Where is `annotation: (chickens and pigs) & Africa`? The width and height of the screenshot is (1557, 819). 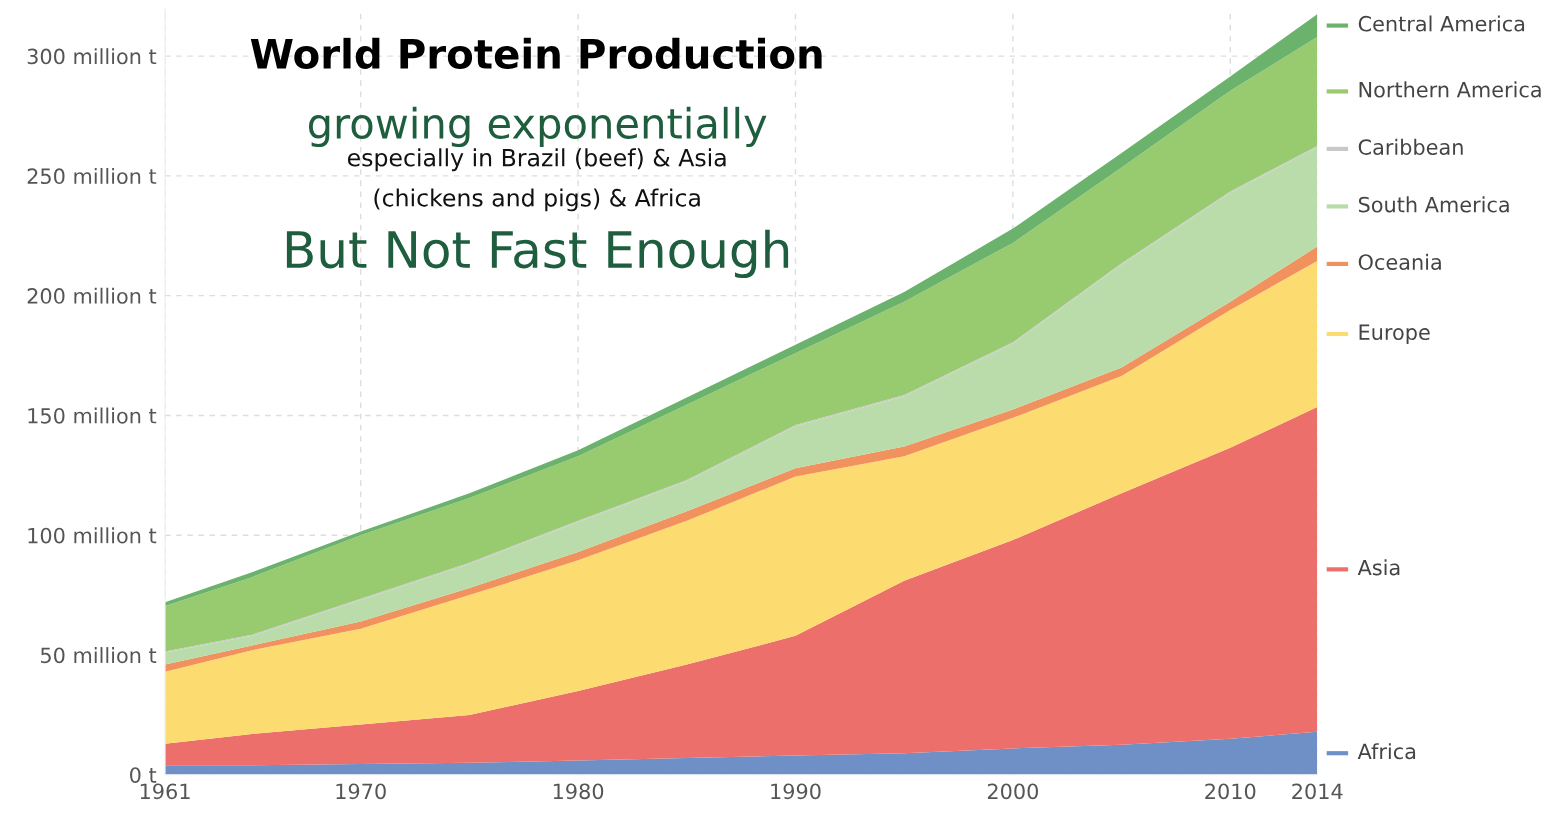
annotation: (chickens and pigs) & Africa is located at coordinates (537, 200).